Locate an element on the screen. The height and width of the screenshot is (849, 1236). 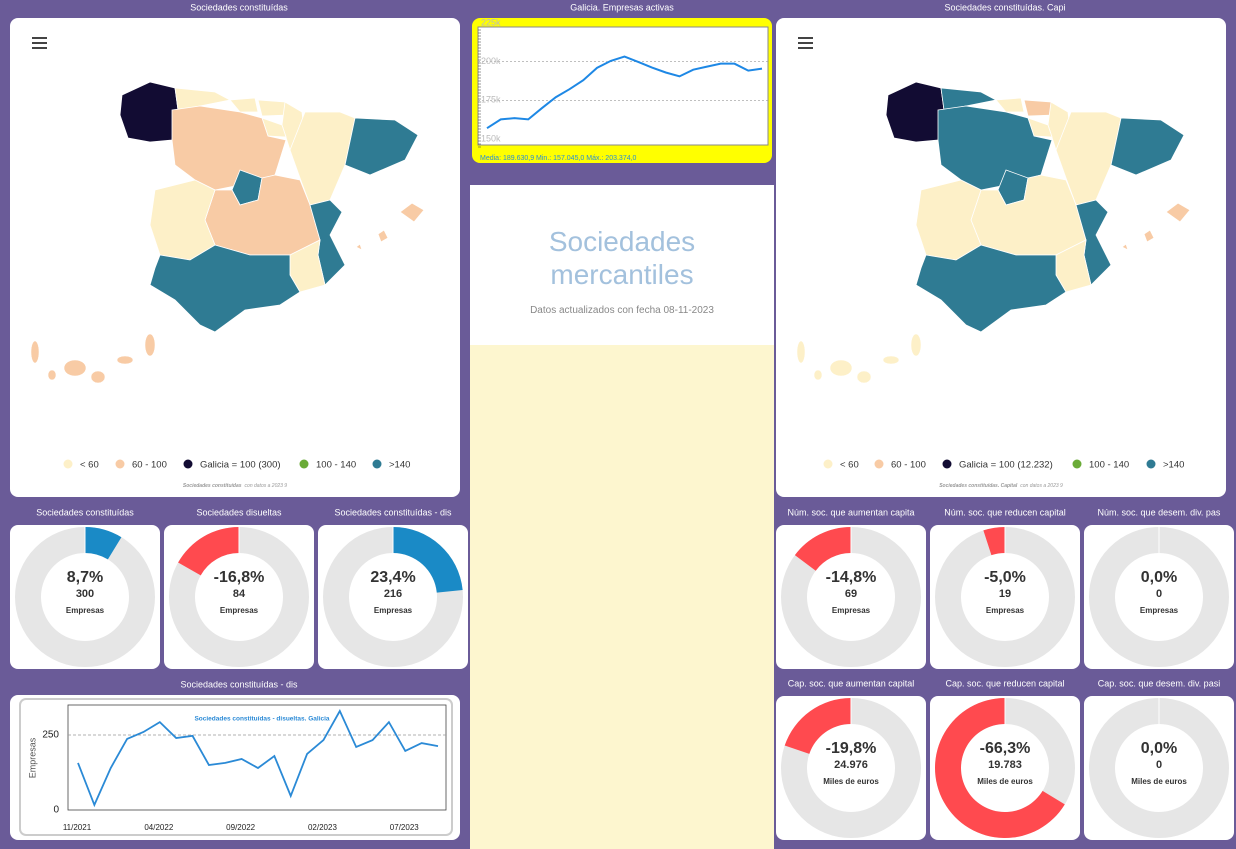
y-tick-label: 150k is located at coordinates (491, 138).